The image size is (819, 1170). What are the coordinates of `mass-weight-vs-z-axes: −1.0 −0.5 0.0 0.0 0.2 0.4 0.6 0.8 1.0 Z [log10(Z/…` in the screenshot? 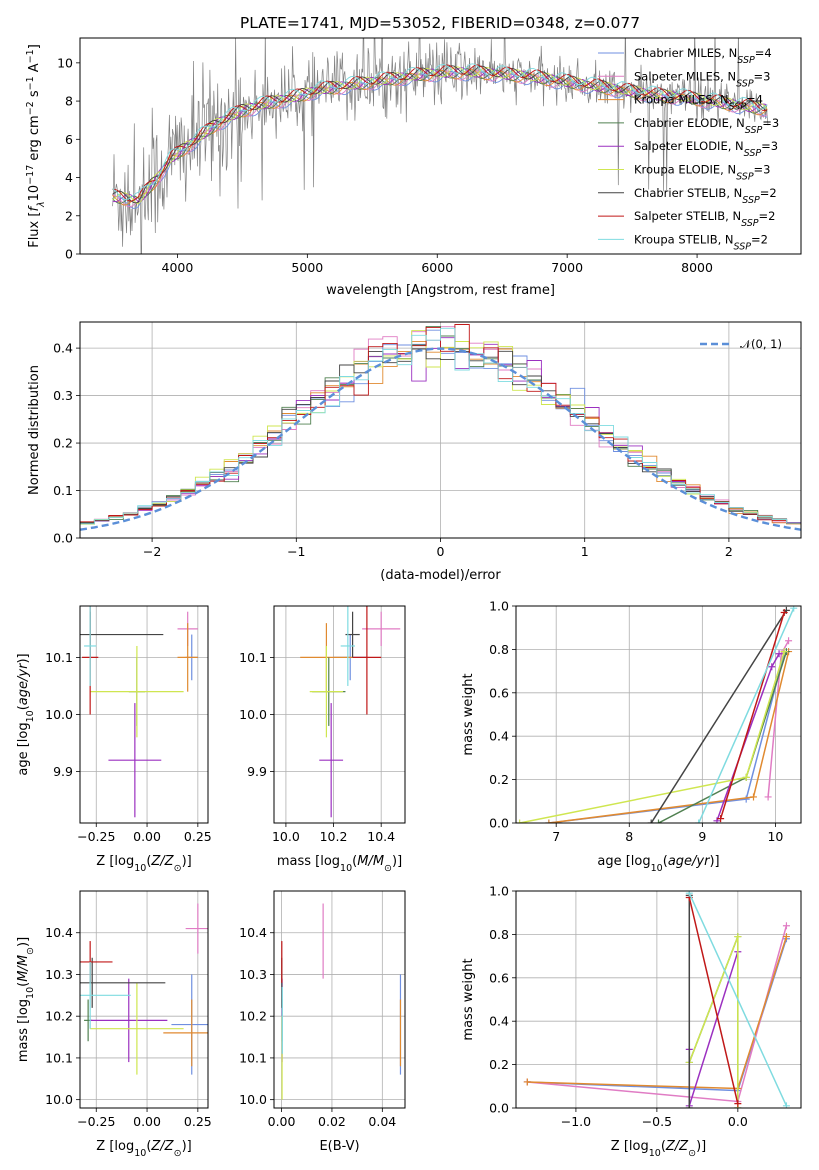 It's located at (631, 1021).